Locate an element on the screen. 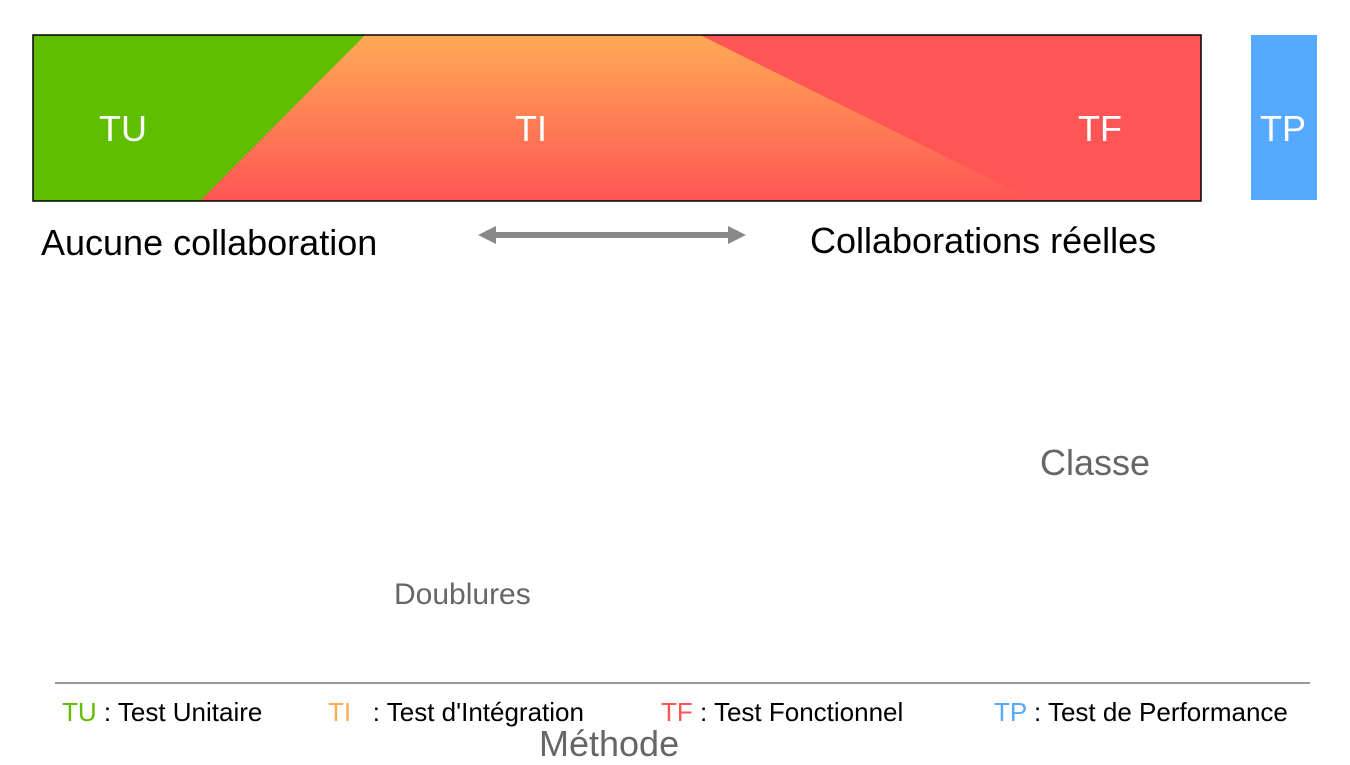 Image resolution: width=1350 pixels, height=765 pixels. legend-item-ti: TI : Test d'Intégration is located at coordinates (456, 712).